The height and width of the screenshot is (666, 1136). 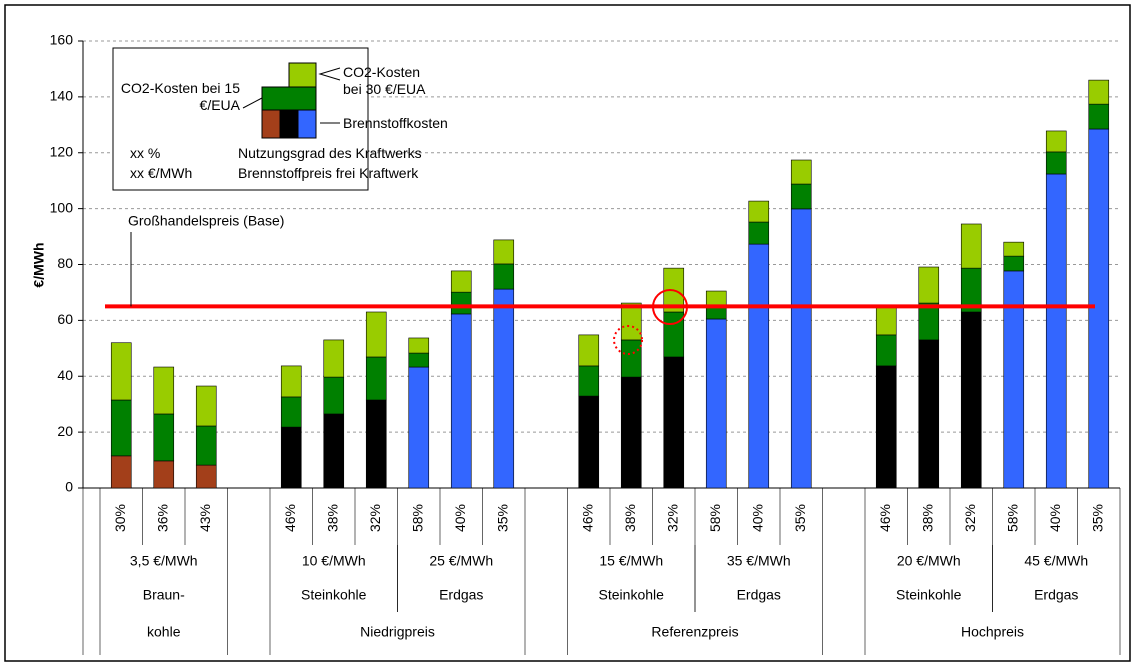 I want to click on x-tick-label: 32%, so click(x=970, y=518).